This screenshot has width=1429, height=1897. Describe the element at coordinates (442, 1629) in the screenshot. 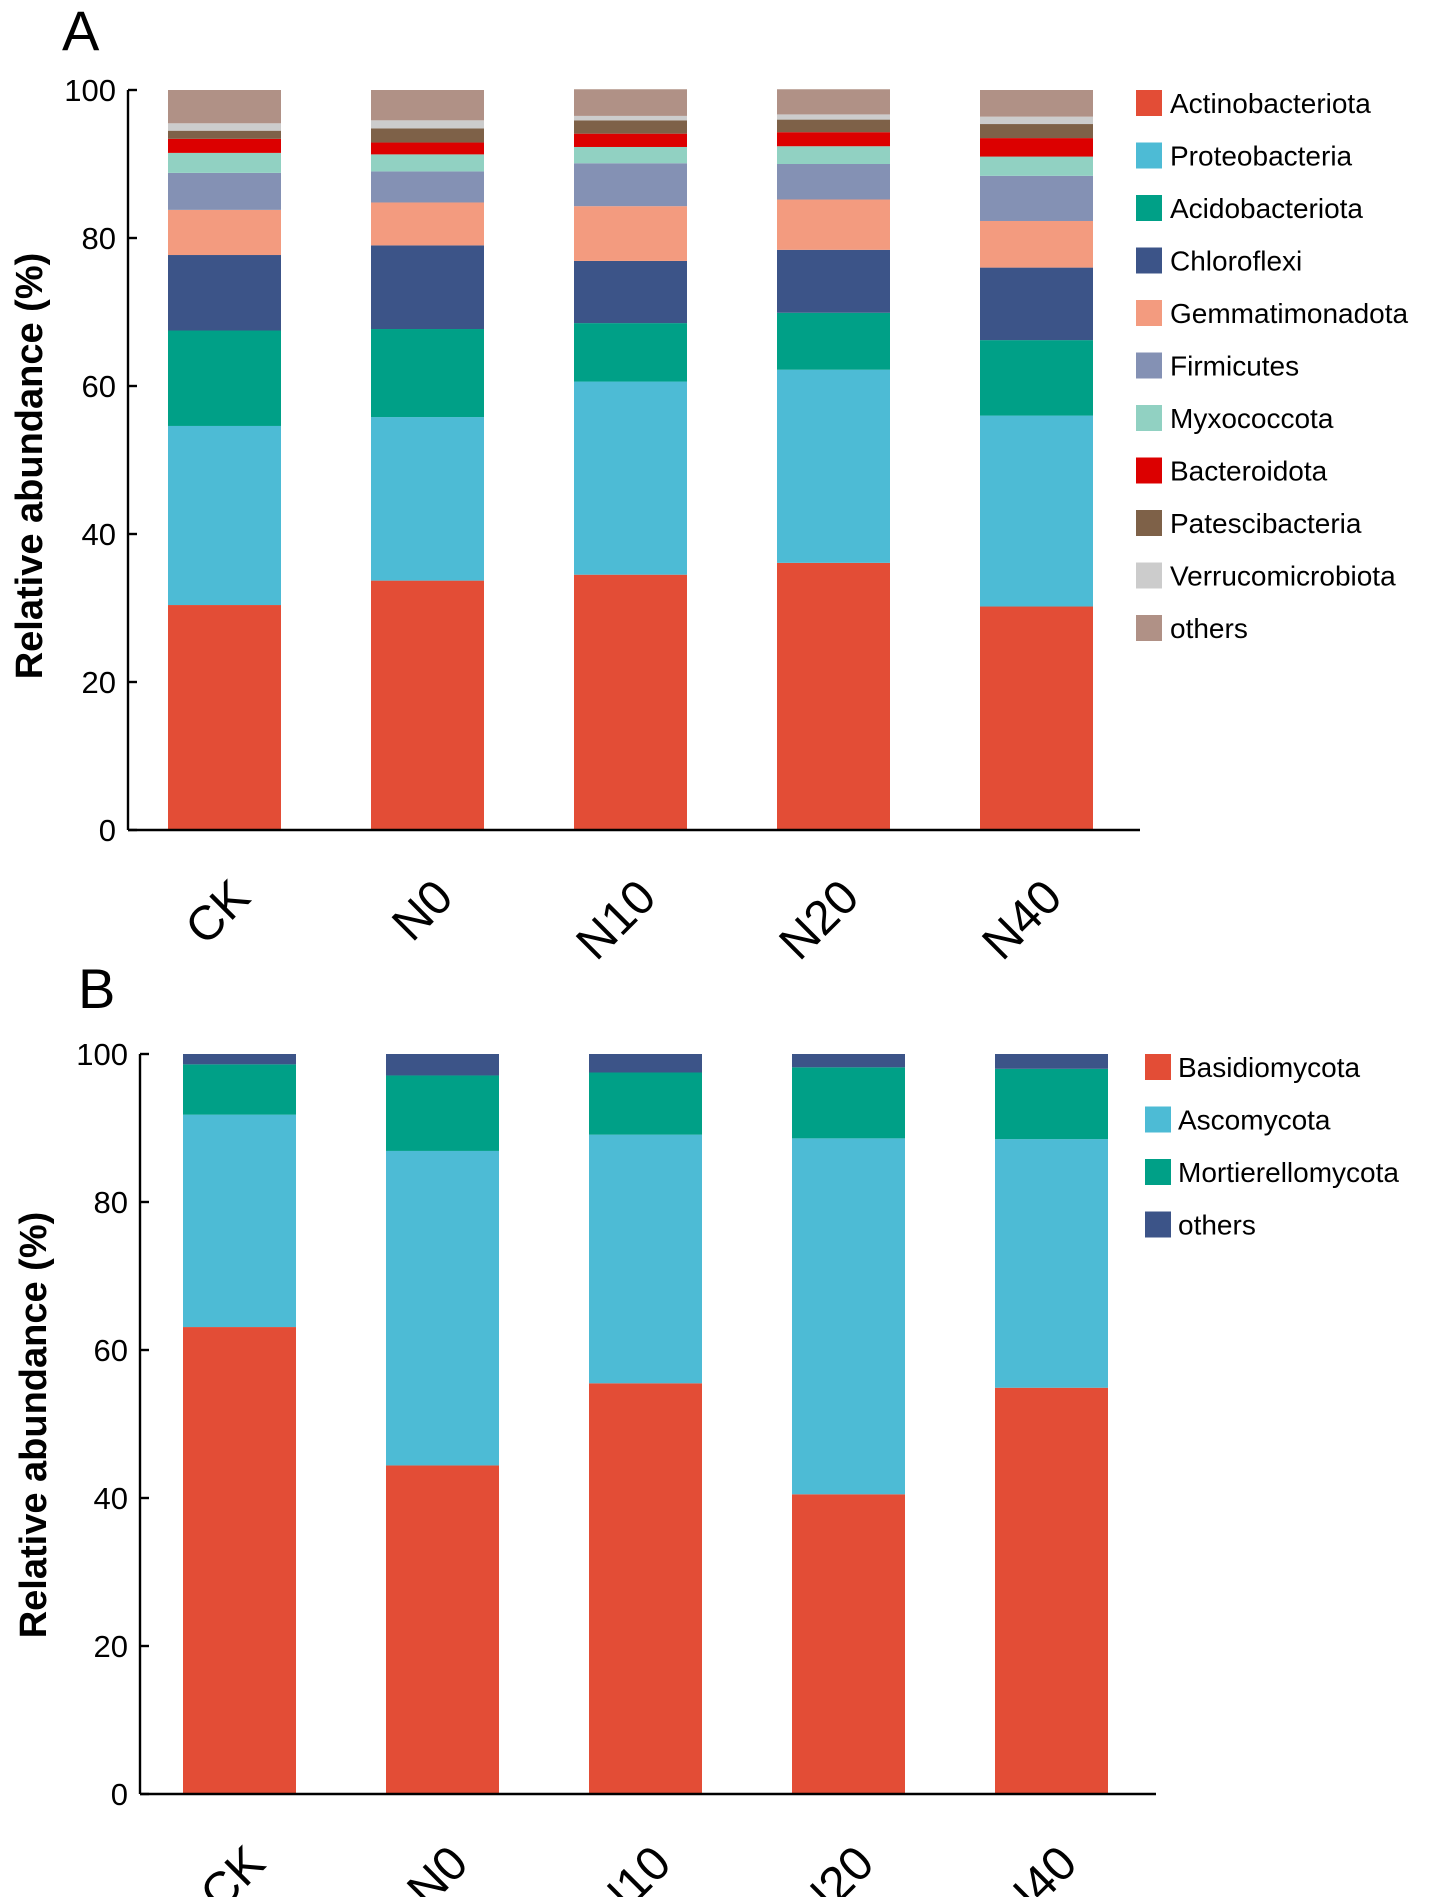

I see `panel-b-bar-n0-basidiomycota` at that location.